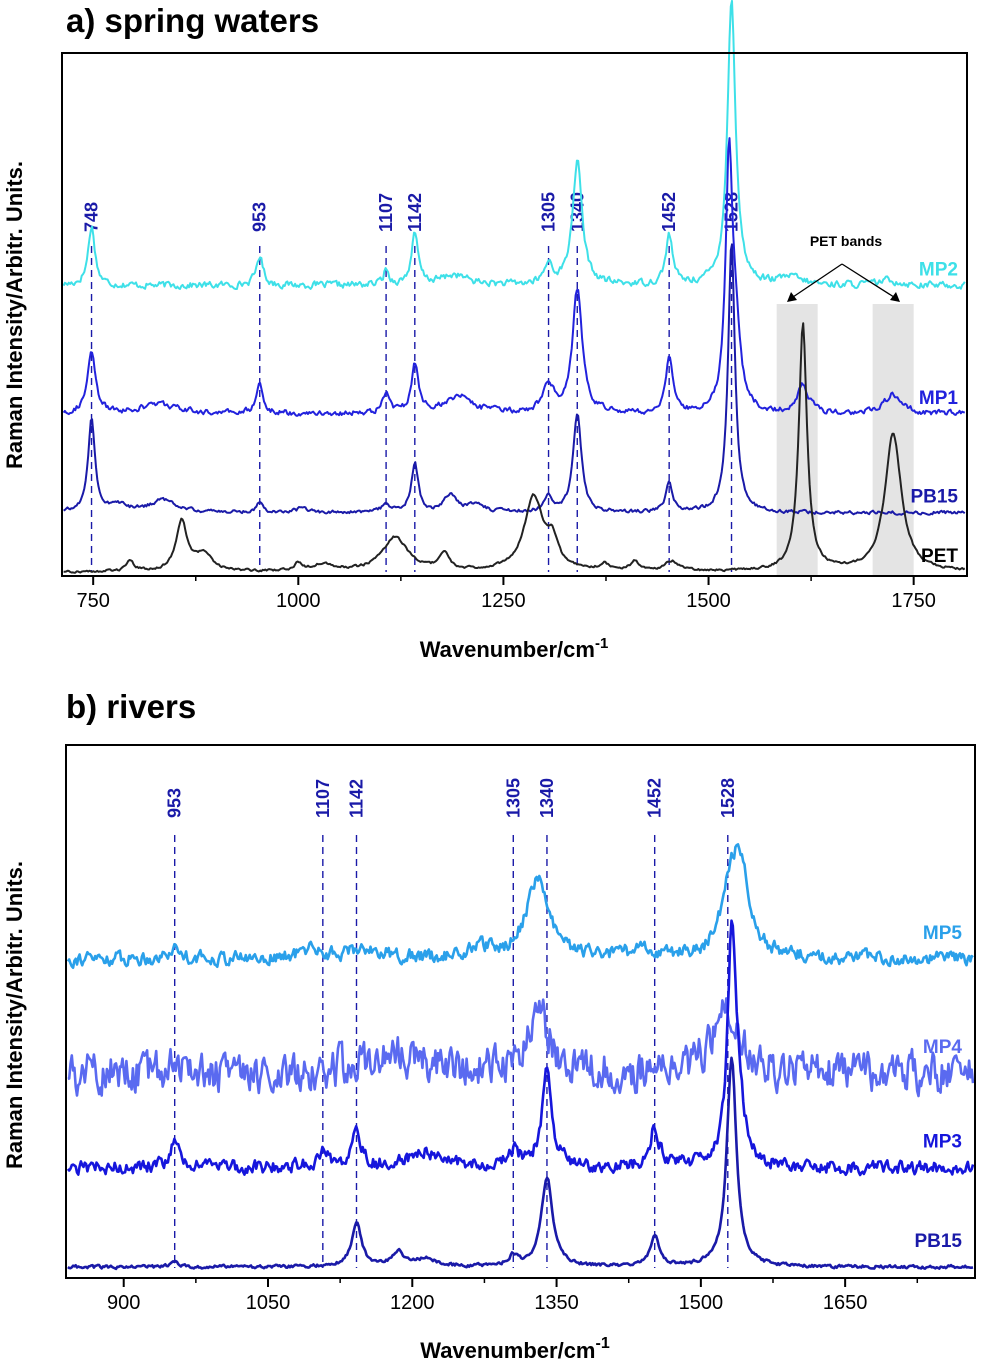  What do you see at coordinates (845, 440) in the screenshot?
I see `panel-a-pet-bands` at bounding box center [845, 440].